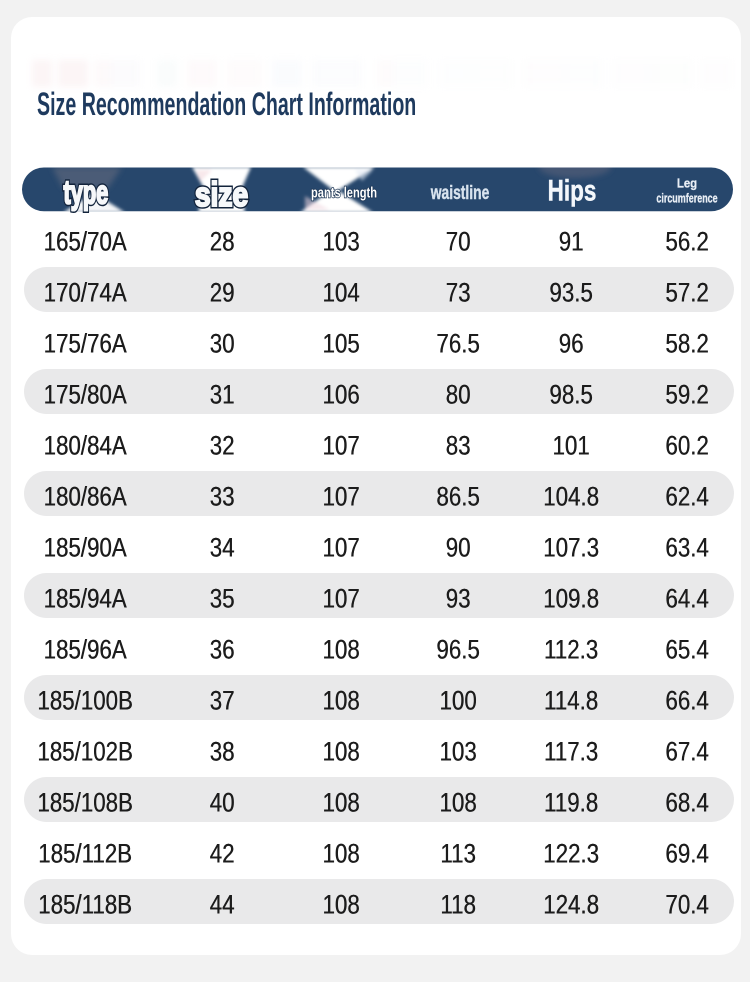  Describe the element at coordinates (572, 191) in the screenshot. I see `svg-text: Hips` at that location.